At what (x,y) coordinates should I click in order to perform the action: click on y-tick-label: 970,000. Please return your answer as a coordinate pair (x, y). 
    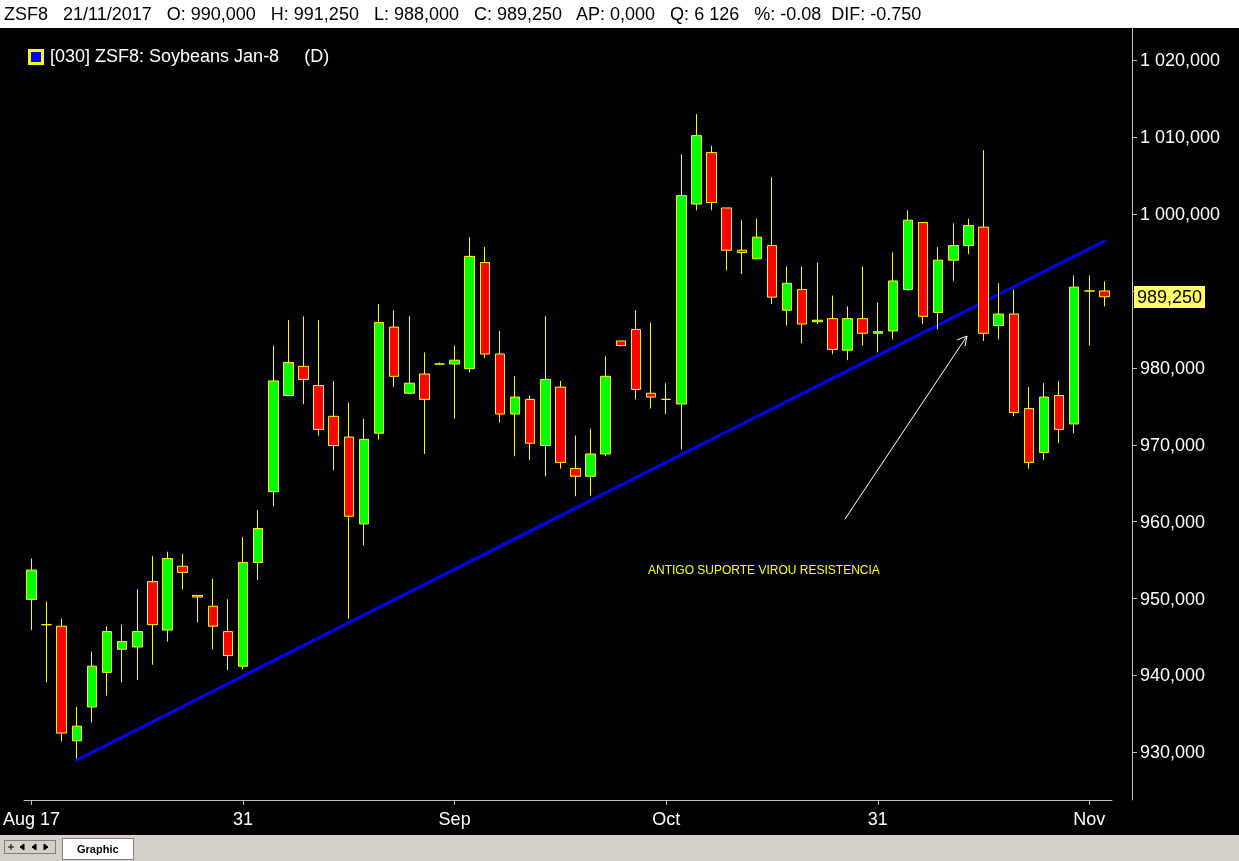
    Looking at the image, I should click on (1173, 444).